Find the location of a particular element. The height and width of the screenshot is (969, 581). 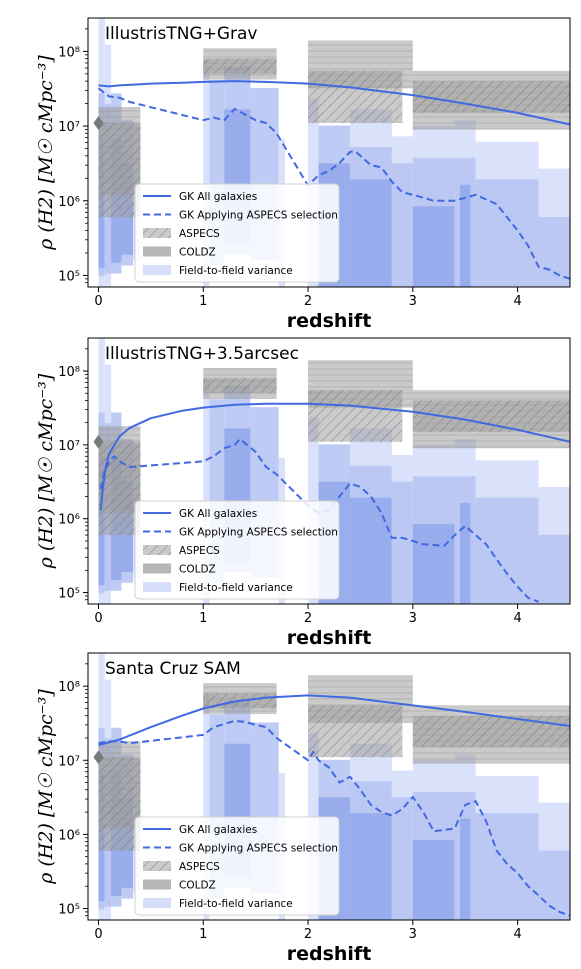

aspecs-selection-line is located at coordinates (319, 520).